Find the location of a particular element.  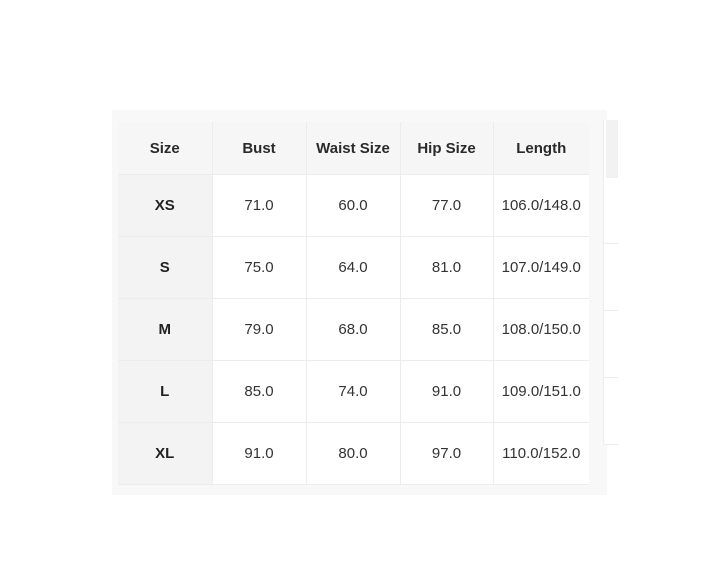

table-row: XL 91.0 80.0 97.0 110.0/152.0 is located at coordinates (353, 453).